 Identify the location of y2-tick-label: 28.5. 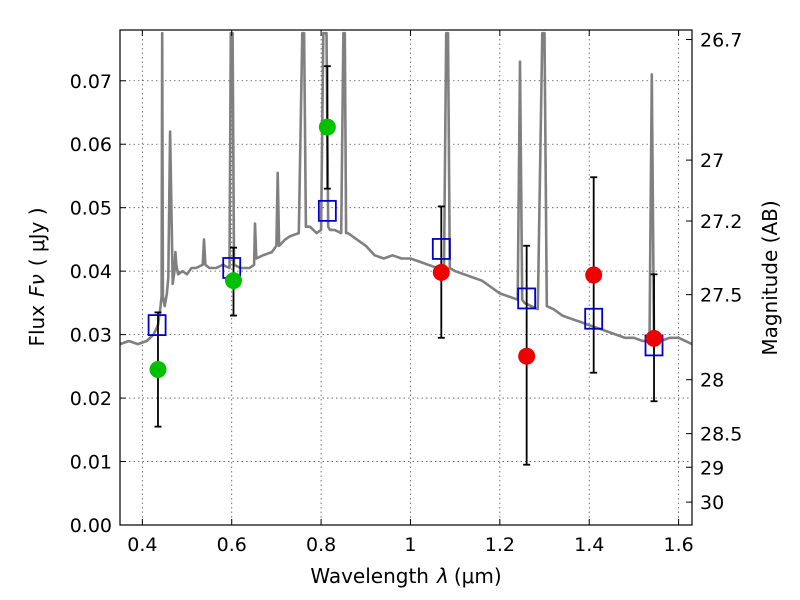
(721, 435).